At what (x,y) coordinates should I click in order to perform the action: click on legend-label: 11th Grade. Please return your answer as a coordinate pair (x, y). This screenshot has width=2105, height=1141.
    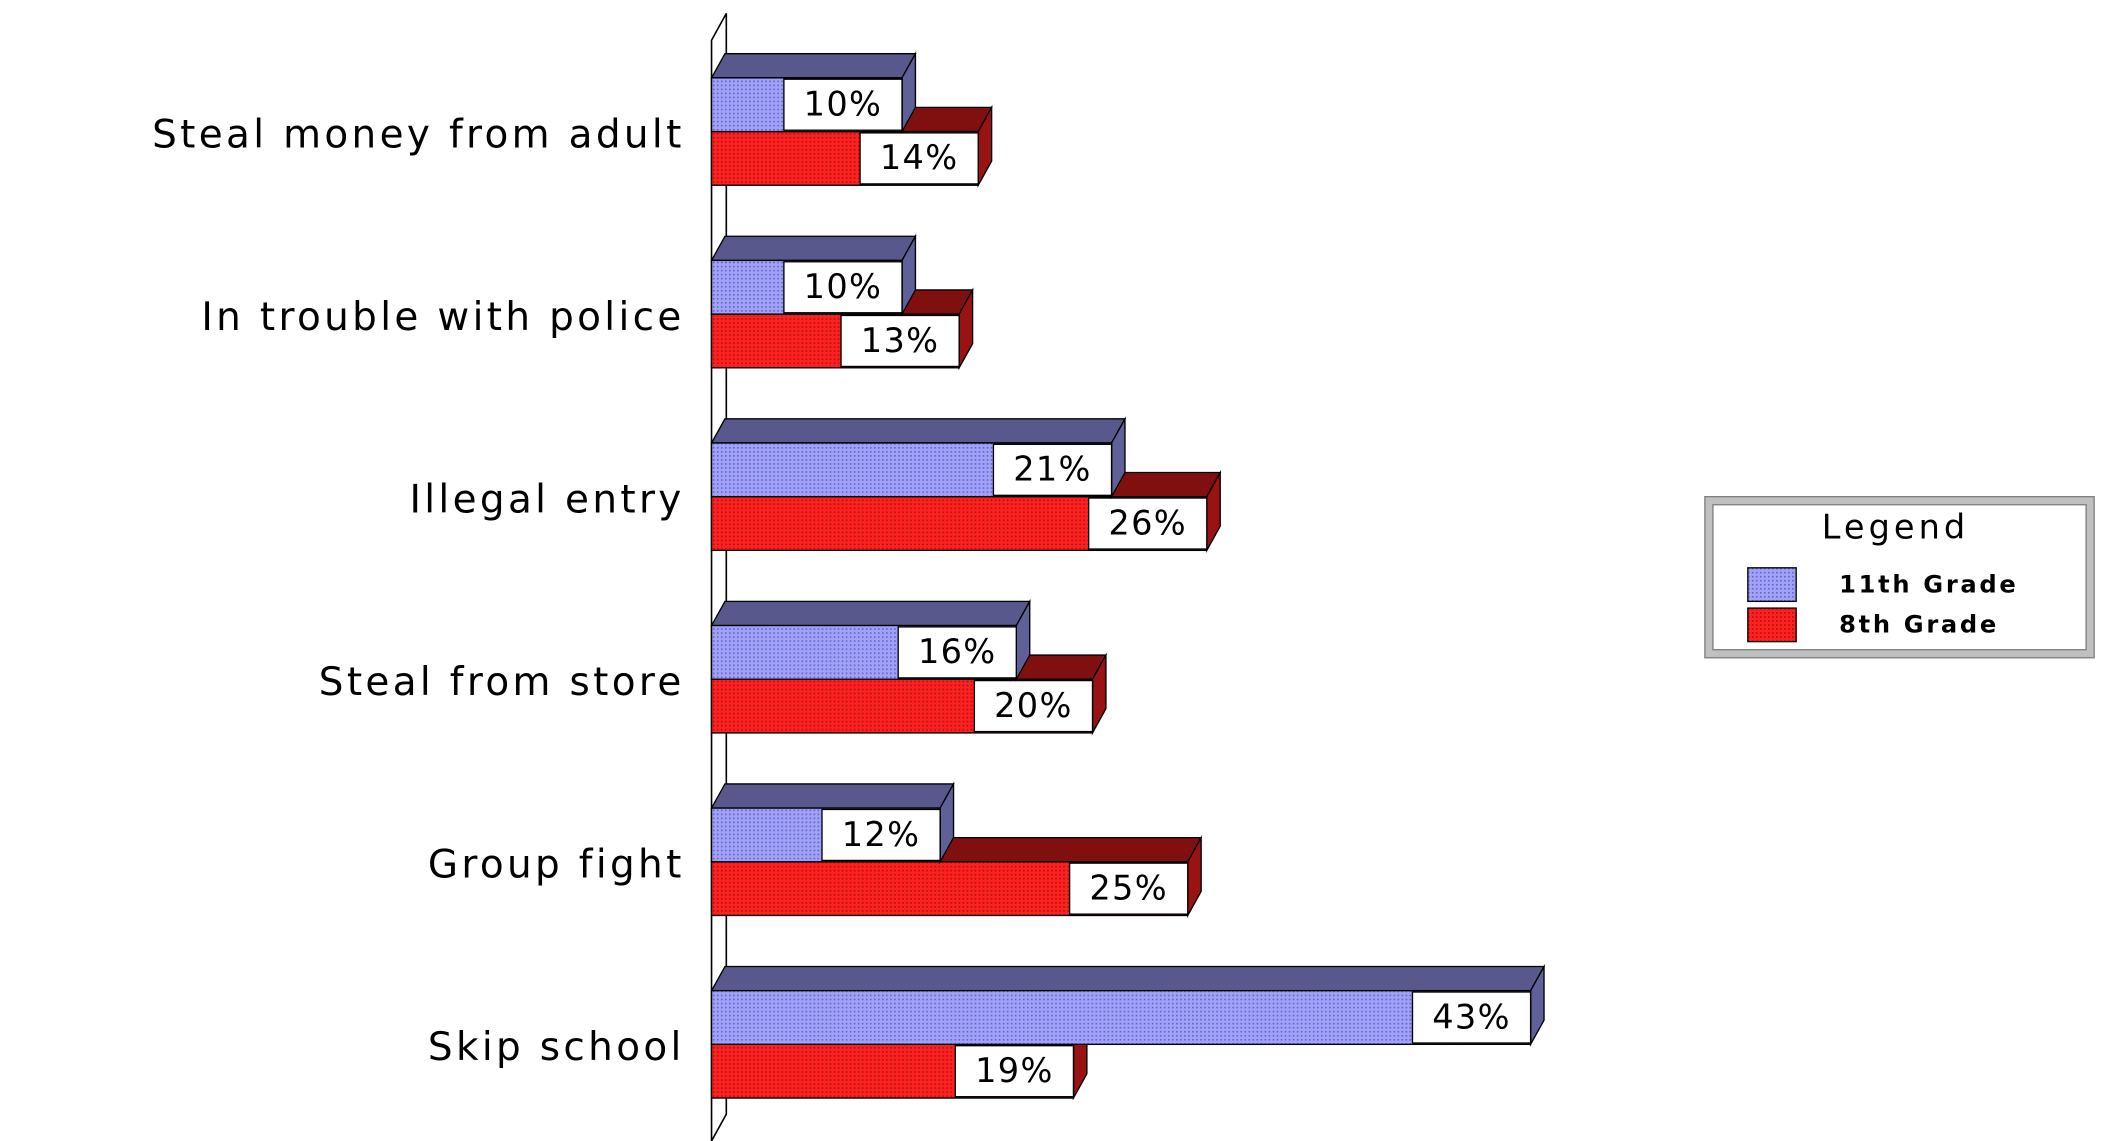
    Looking at the image, I should click on (1928, 584).